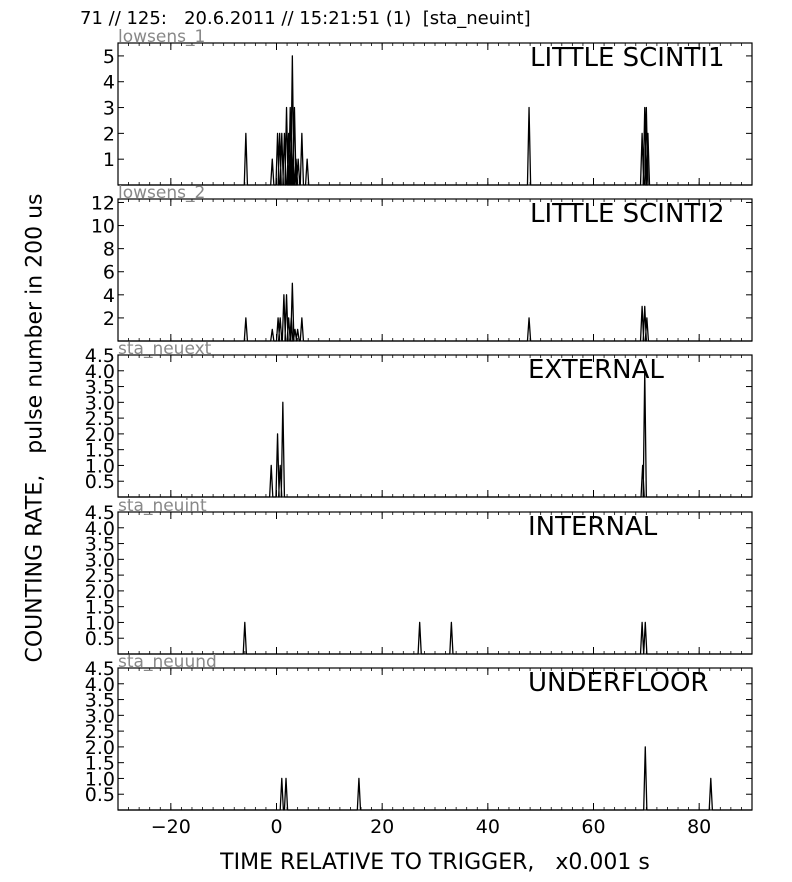 The image size is (792, 882). I want to click on y-tick-label: 10, so click(103, 227).